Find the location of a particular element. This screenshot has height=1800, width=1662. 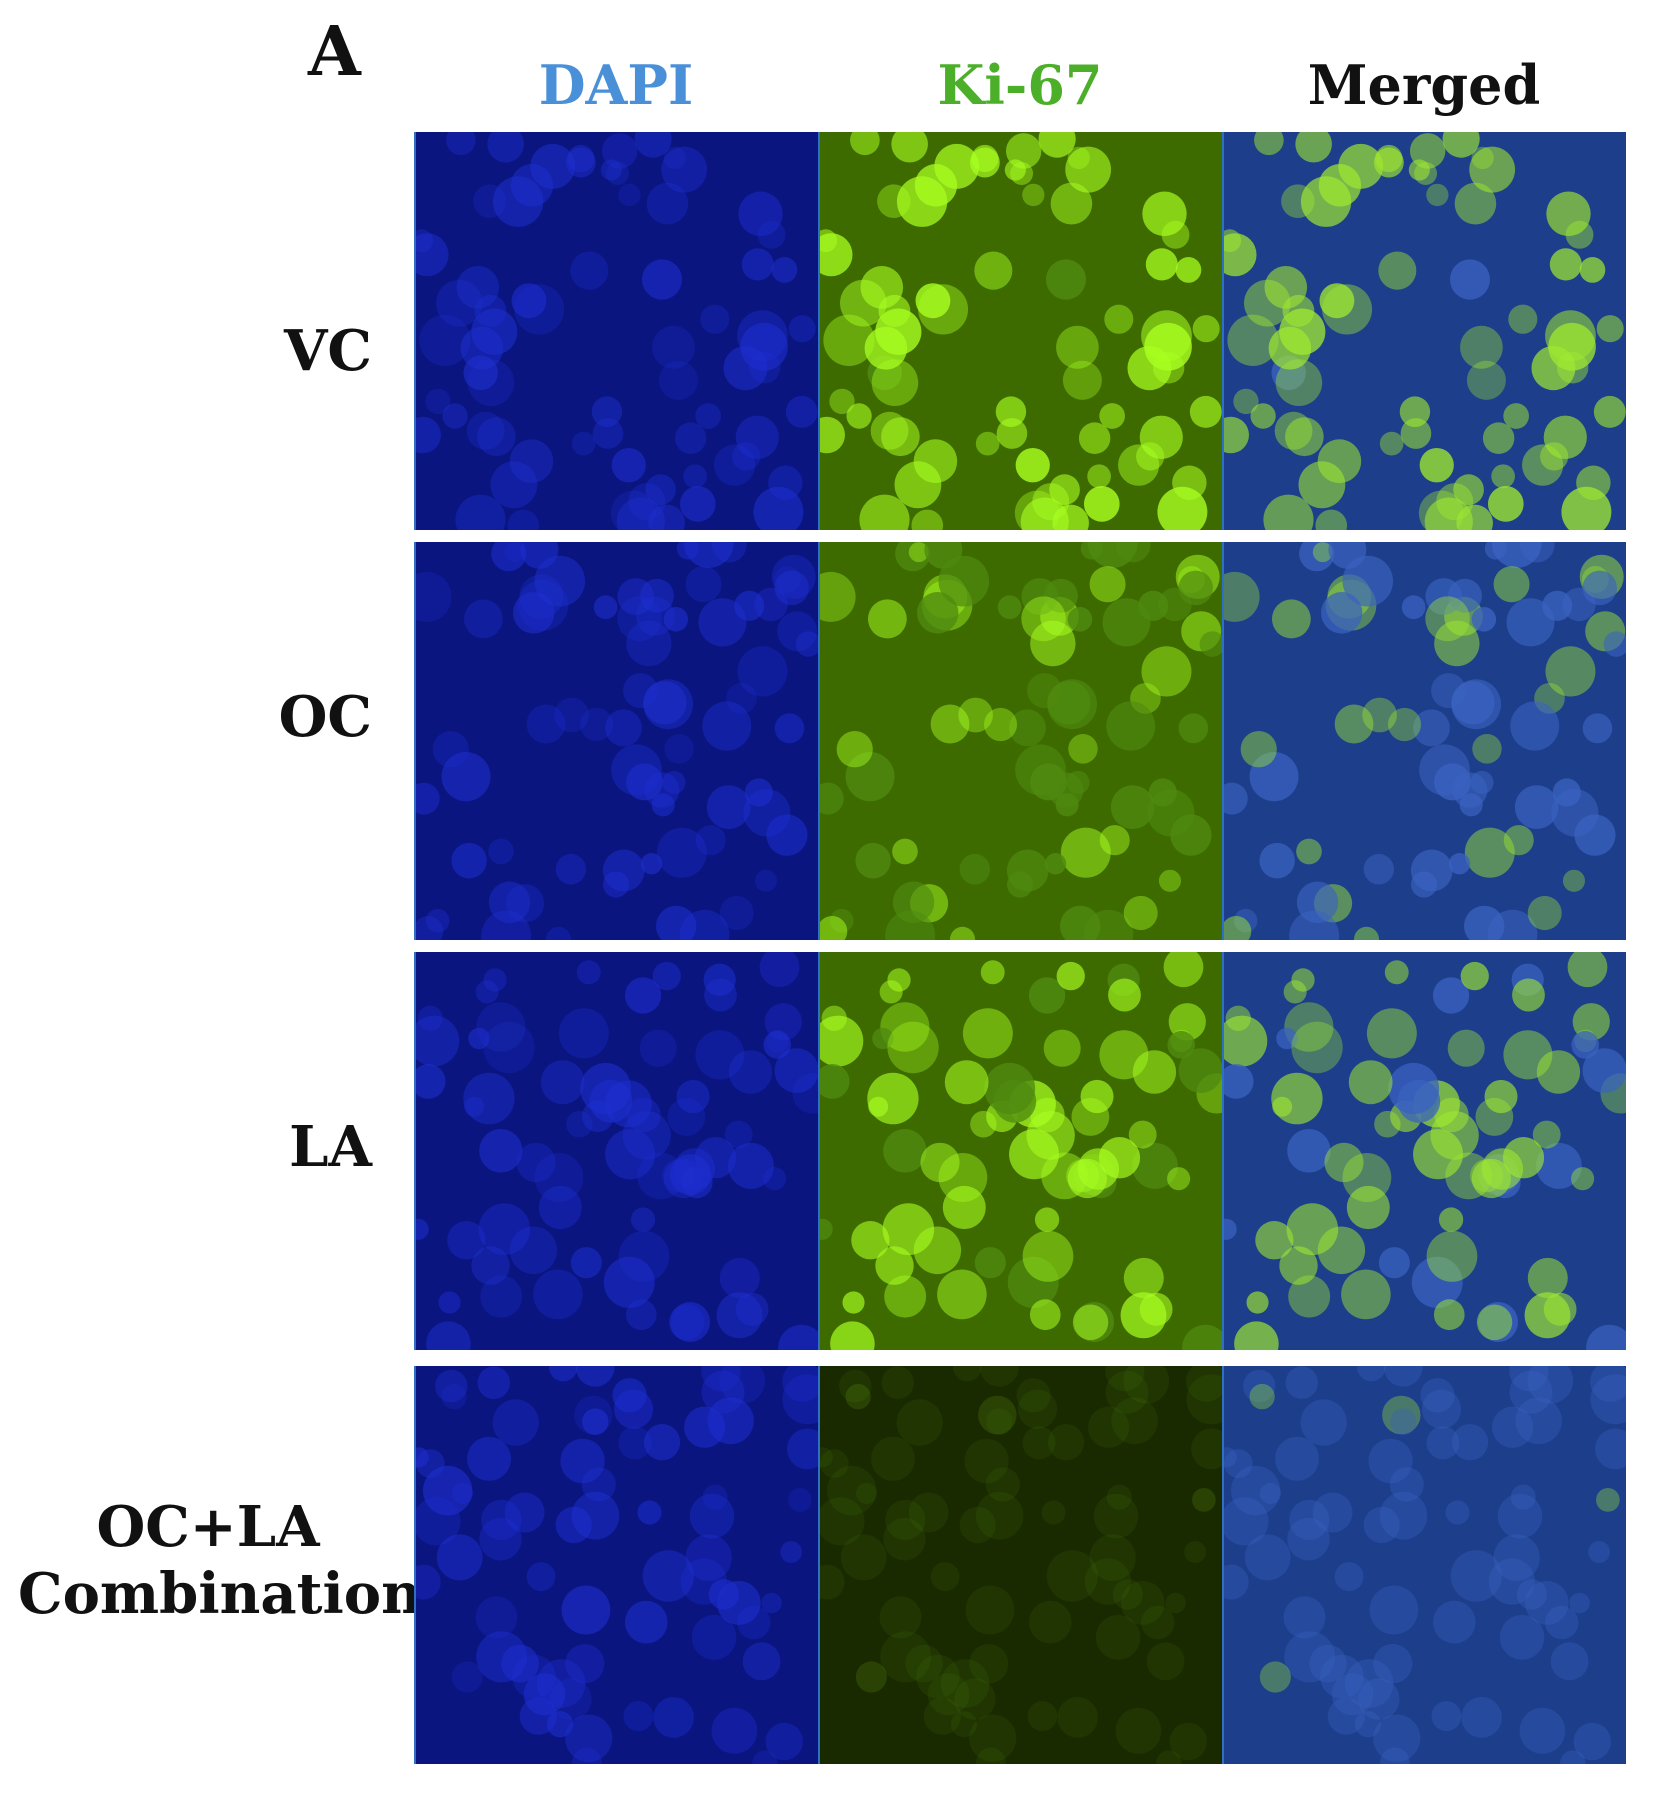

row-label-combination-line2: Combination is located at coordinates (220, 1594).